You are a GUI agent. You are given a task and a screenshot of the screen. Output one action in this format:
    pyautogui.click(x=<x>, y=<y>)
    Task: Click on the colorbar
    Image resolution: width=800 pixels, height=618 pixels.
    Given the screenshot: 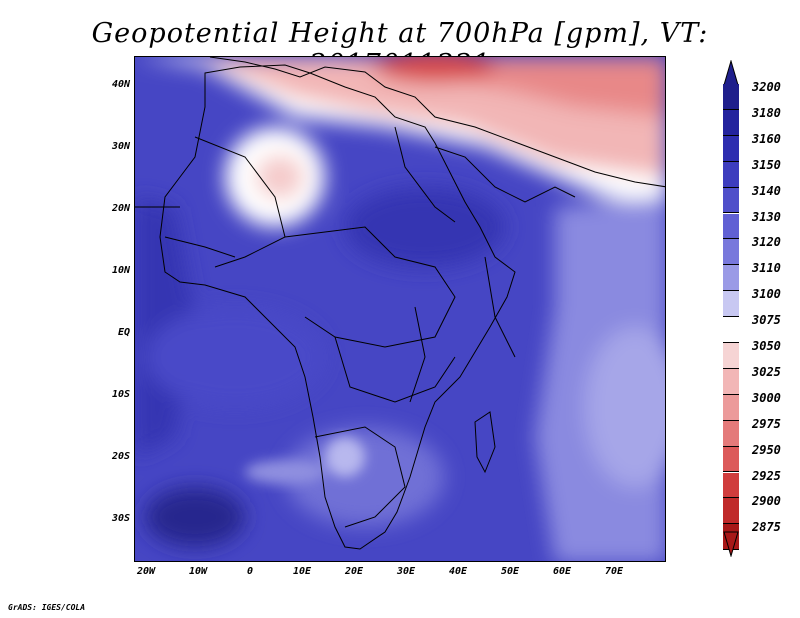 What is the action you would take?
    pyautogui.click(x=731, y=317)
    